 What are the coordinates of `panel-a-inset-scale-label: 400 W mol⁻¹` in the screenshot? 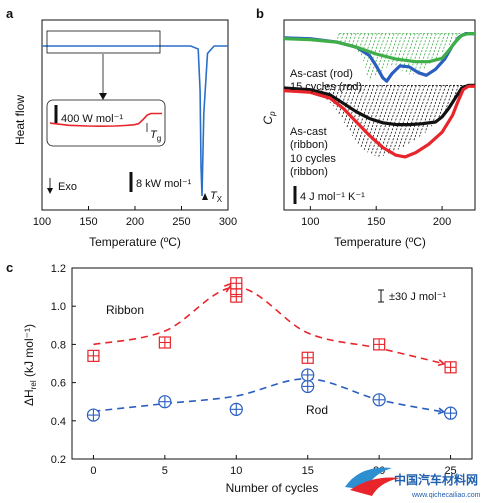 It's located at (92, 119).